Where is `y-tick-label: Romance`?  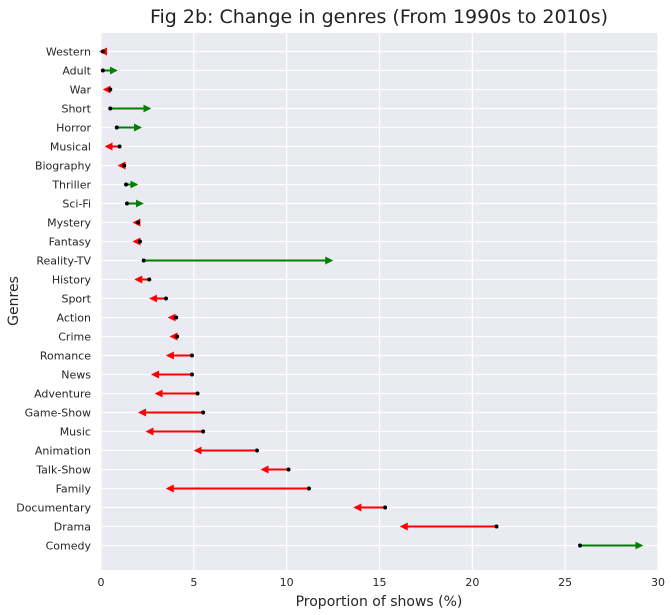
y-tick-label: Romance is located at coordinates (65, 356).